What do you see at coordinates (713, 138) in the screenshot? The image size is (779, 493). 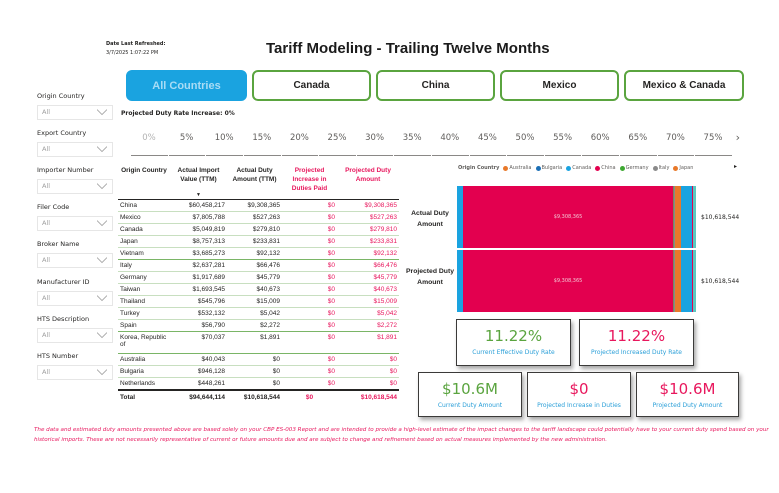 I see `rate-option: 75%` at bounding box center [713, 138].